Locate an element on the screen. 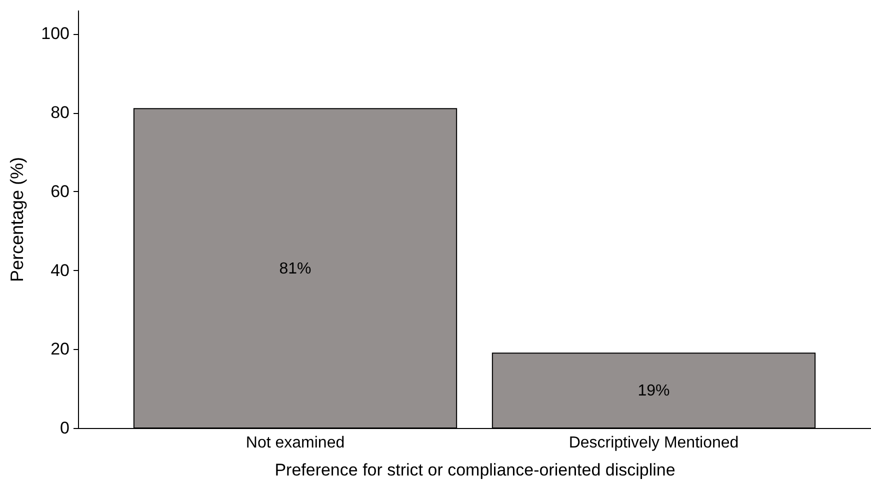  data-label: 19% is located at coordinates (654, 391).